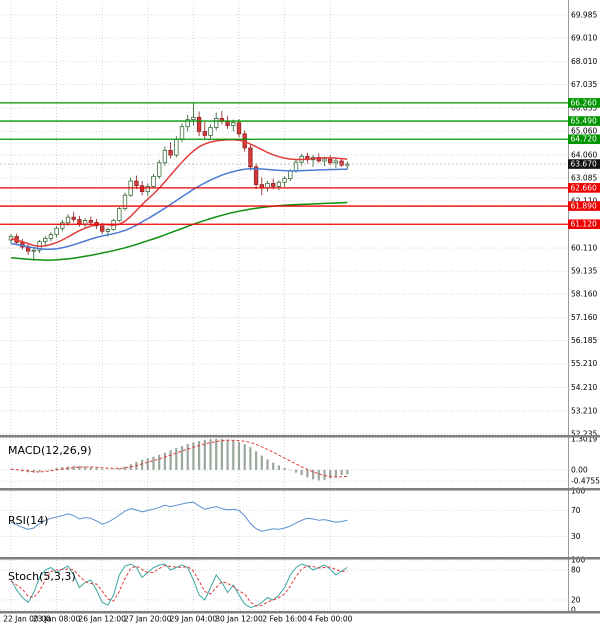  What do you see at coordinates (584, 108) in the screenshot?
I see `svg-text: 66.035` at bounding box center [584, 108].